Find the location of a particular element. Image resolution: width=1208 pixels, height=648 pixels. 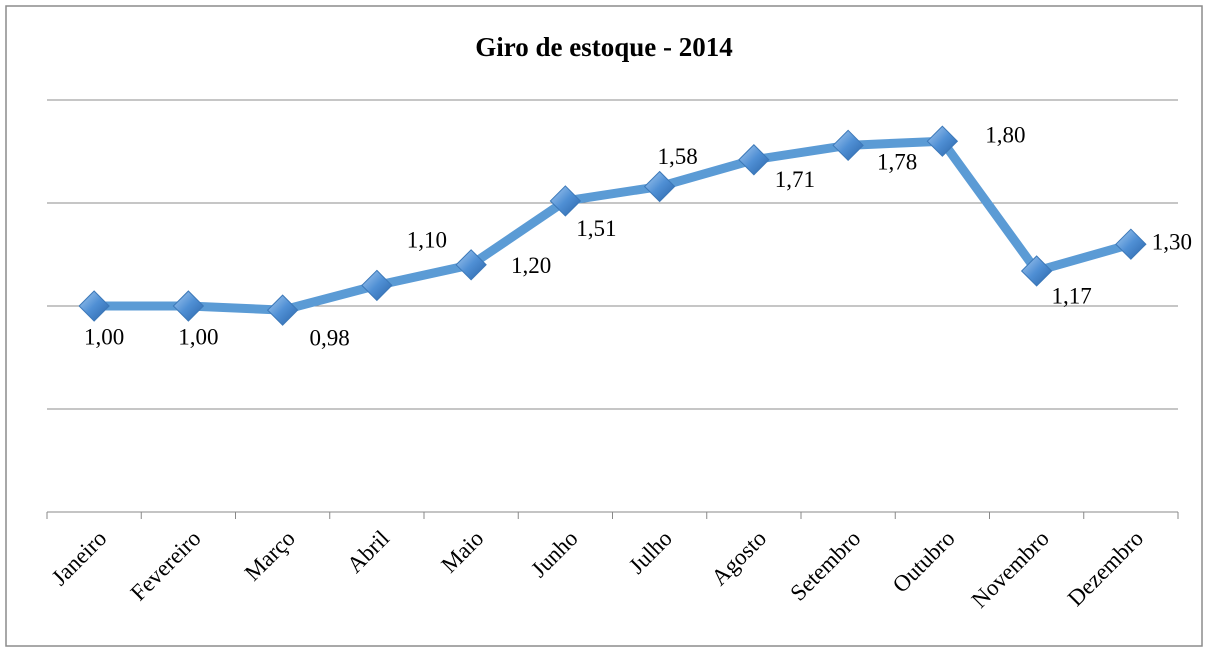

data-label: 1,78 is located at coordinates (897, 162).